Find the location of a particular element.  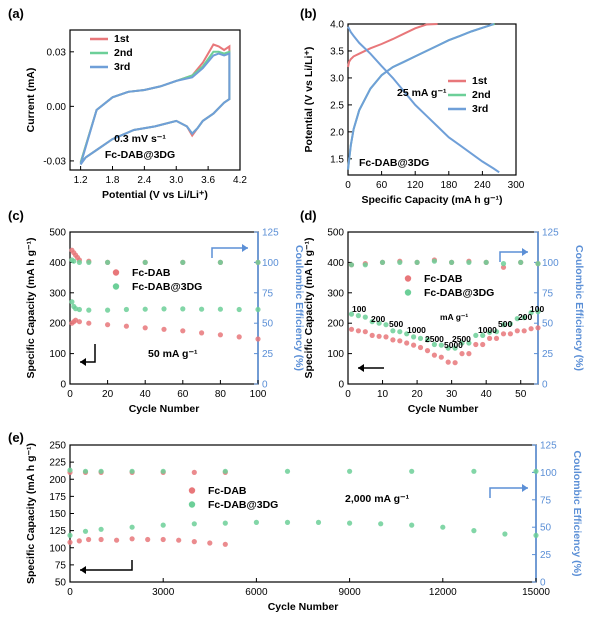

y2-tick-label: 100 is located at coordinates (550, 263).